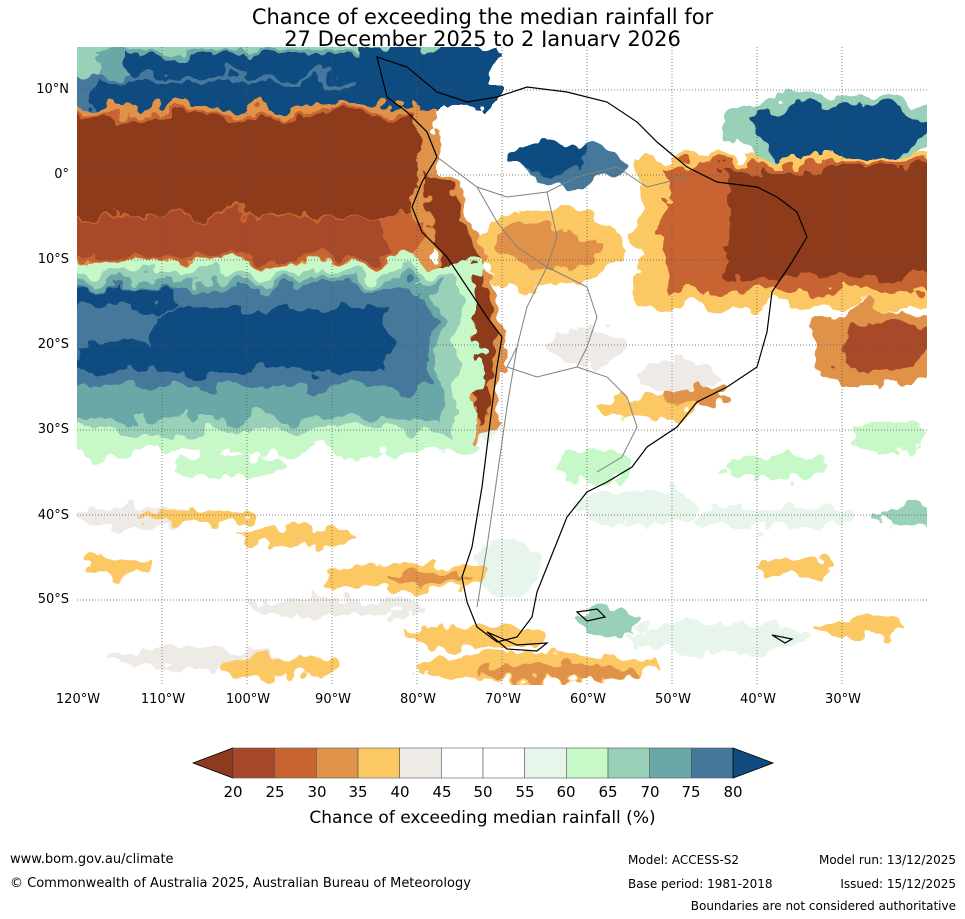  I want to click on footer-model: Model: ACCESS-S2, so click(684, 860).